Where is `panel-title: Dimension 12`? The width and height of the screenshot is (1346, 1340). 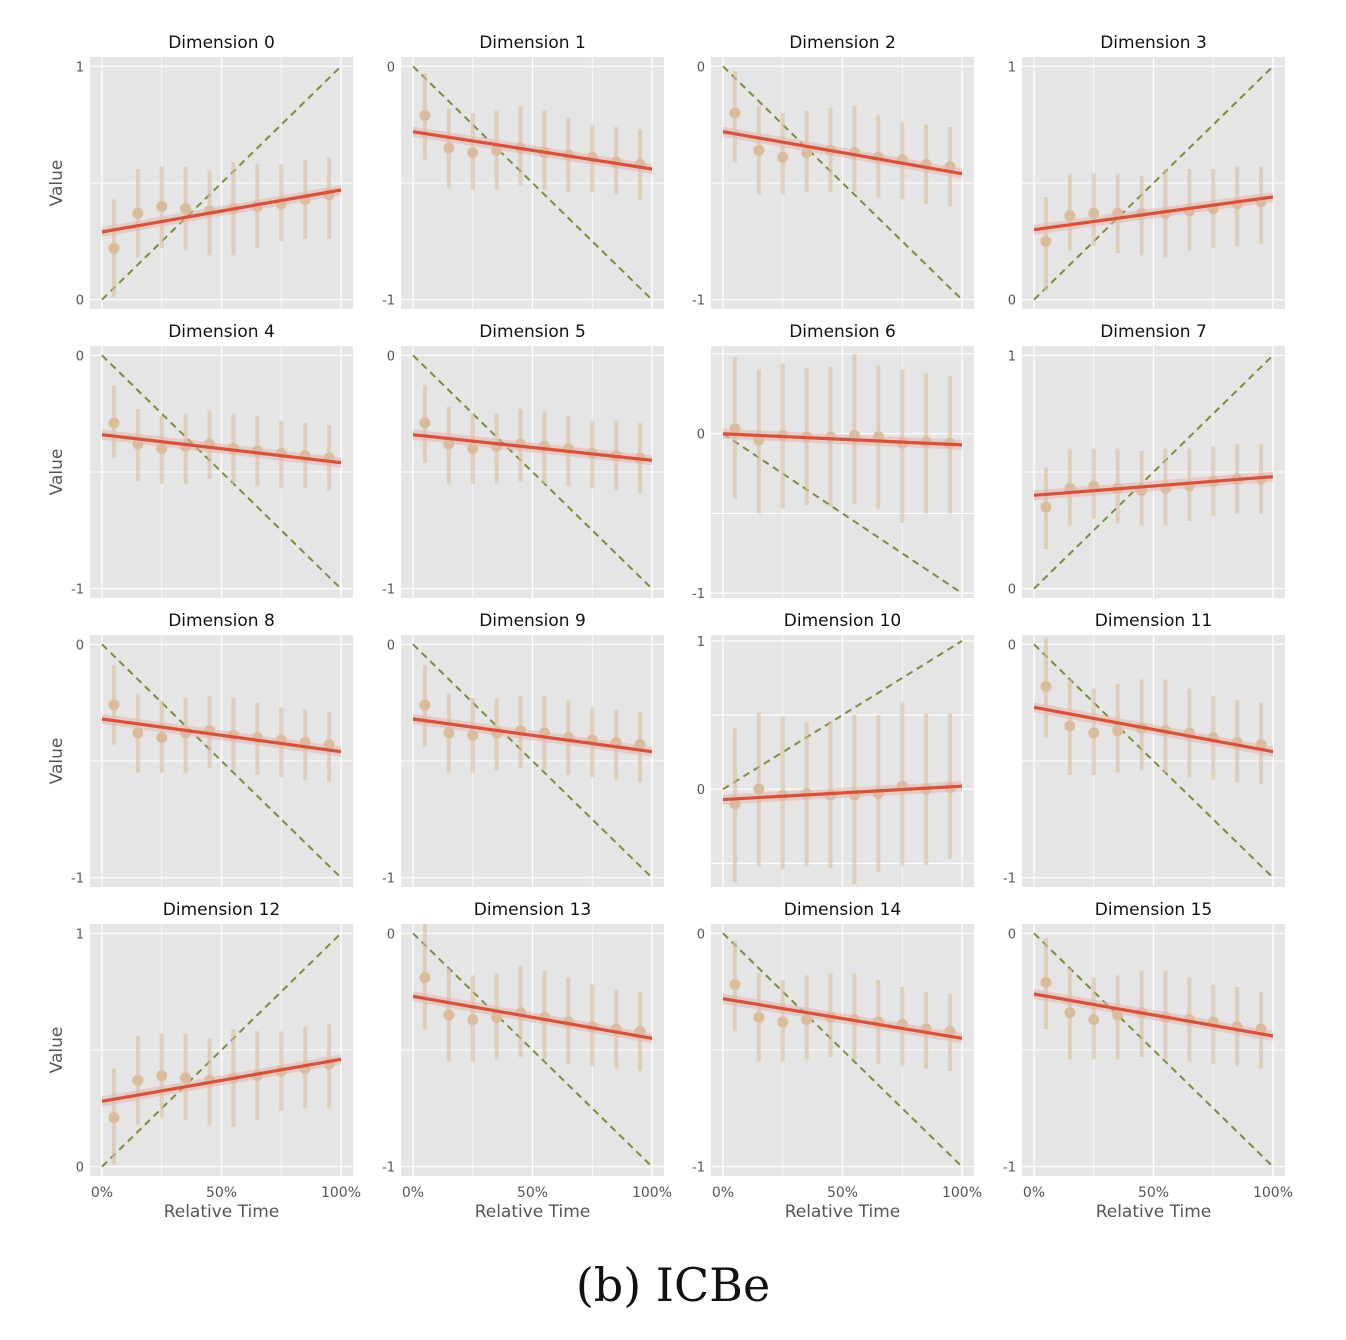 panel-title: Dimension 12 is located at coordinates (221, 910).